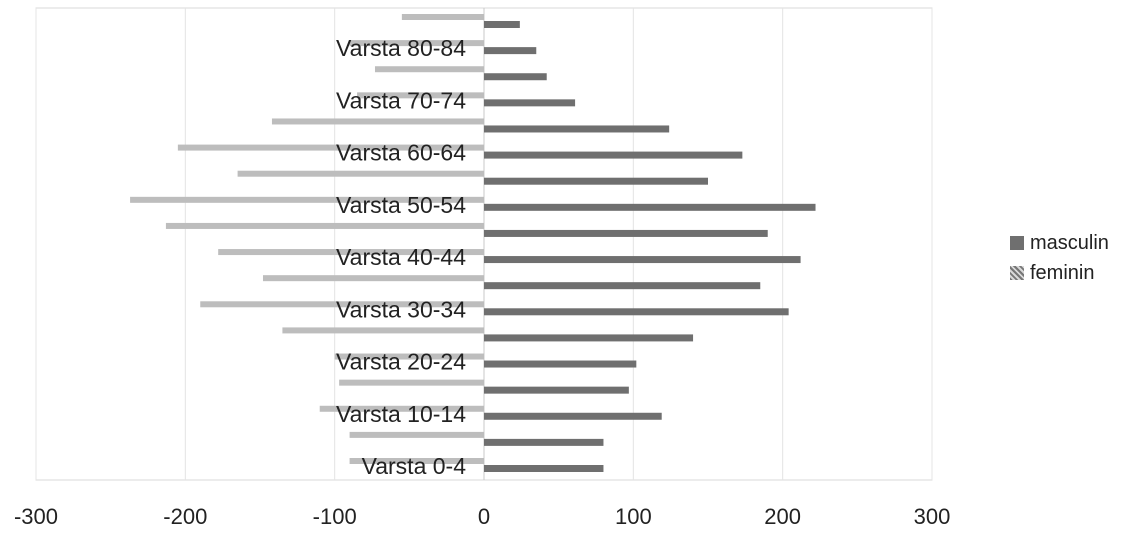  I want to click on legend-item-masculin: masculin, so click(1059, 243).